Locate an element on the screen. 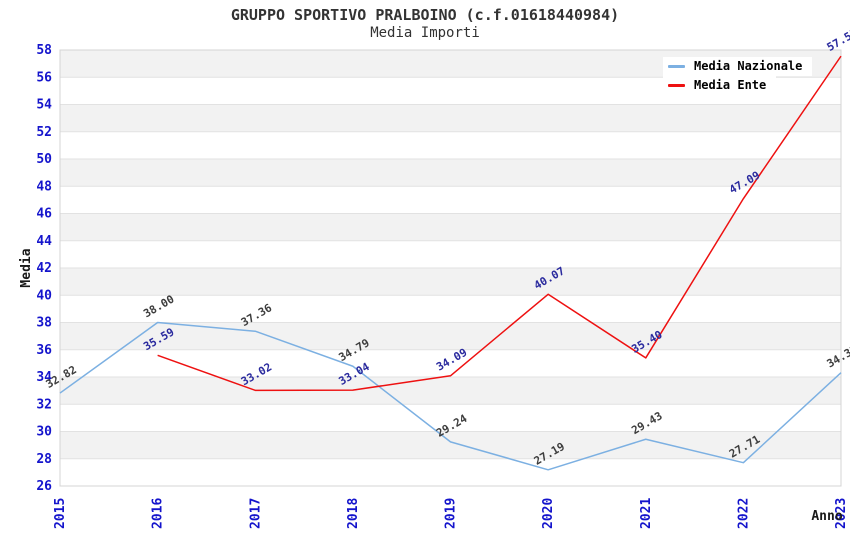 Image resolution: width=850 pixels, height=550 pixels. legend-swatch-media-nazionale is located at coordinates (676, 66).